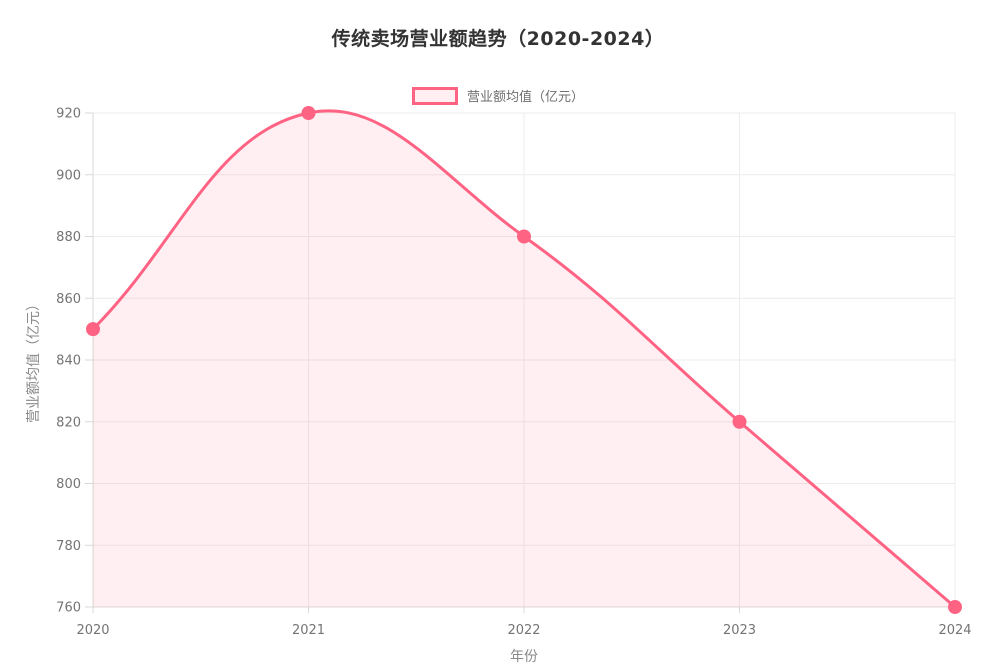 The width and height of the screenshot is (996, 669). What do you see at coordinates (68, 484) in the screenshot?
I see `y-tick-label: 800` at bounding box center [68, 484].